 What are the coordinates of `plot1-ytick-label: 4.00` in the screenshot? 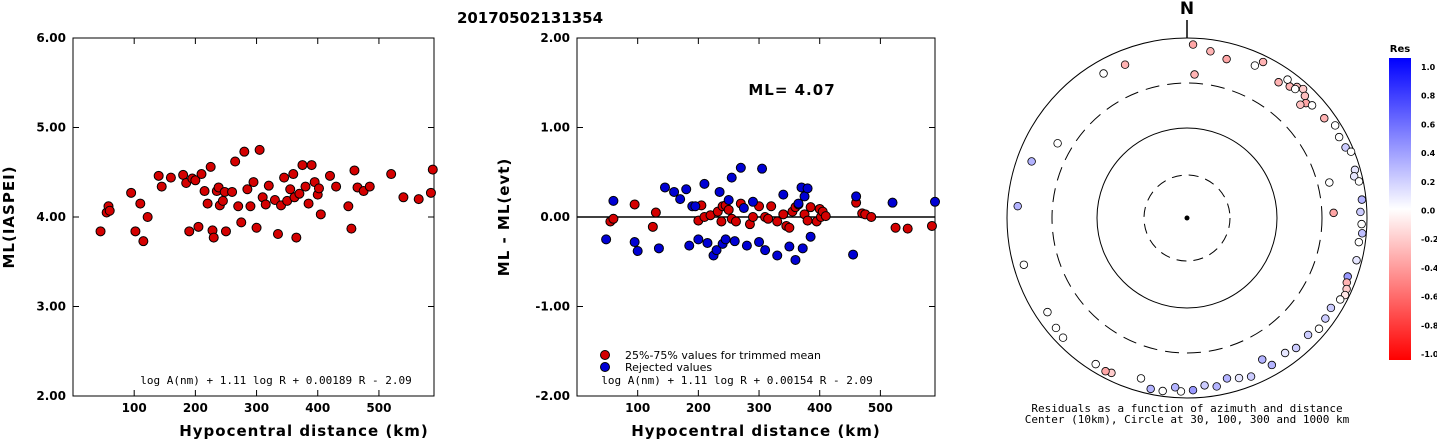 It's located at (51, 217).